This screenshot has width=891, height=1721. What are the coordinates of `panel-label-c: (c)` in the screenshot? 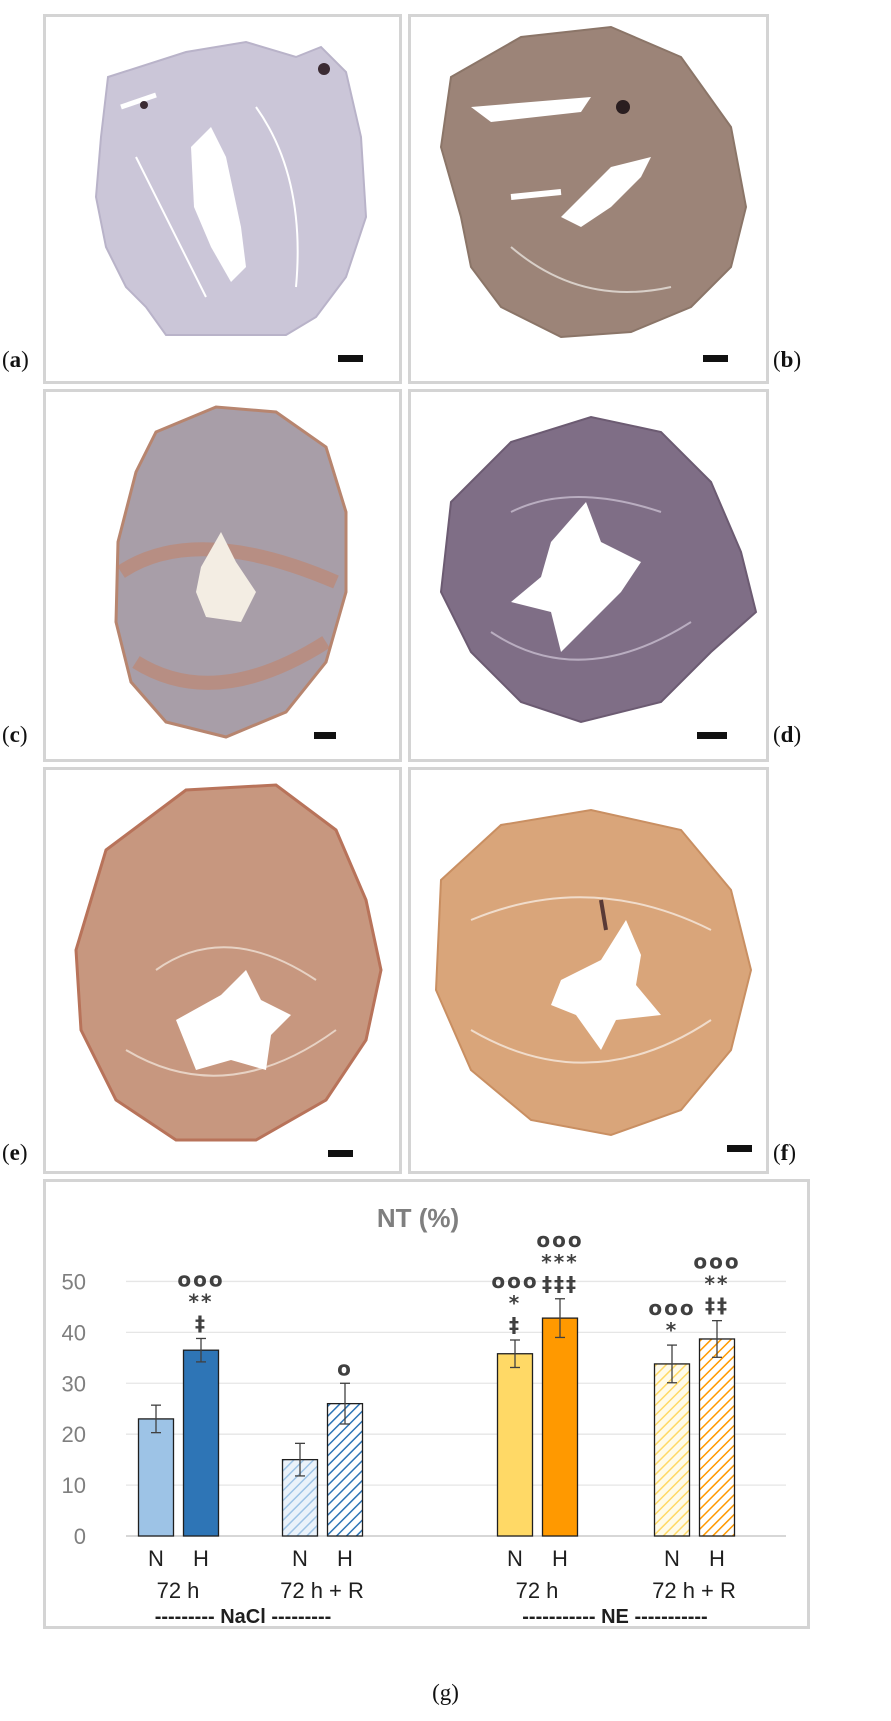 It's located at (15, 734).